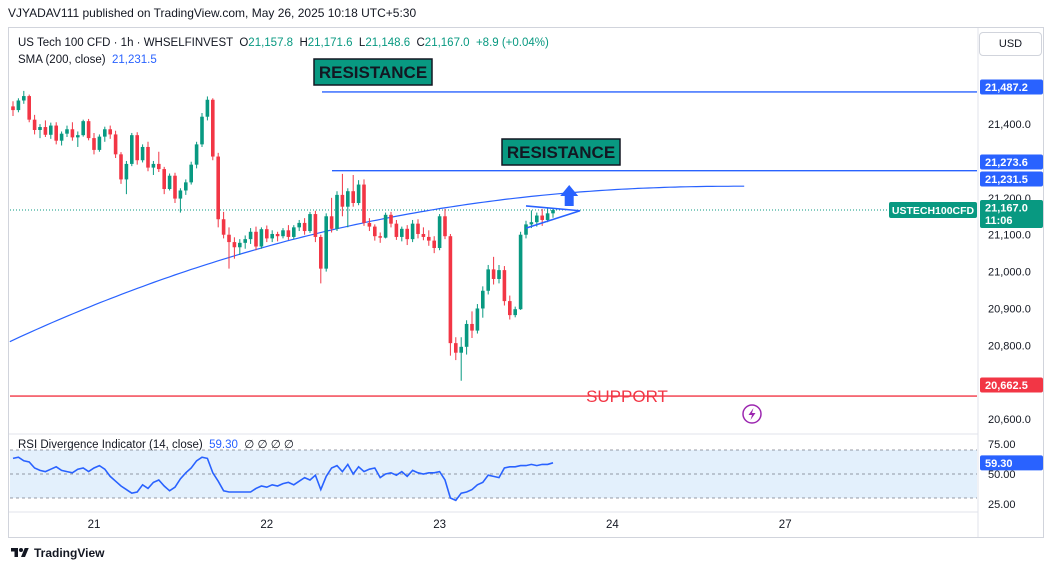 Image resolution: width=1055 pixels, height=572 pixels. What do you see at coordinates (362, 43) in the screenshot?
I see `low-label: L` at bounding box center [362, 43].